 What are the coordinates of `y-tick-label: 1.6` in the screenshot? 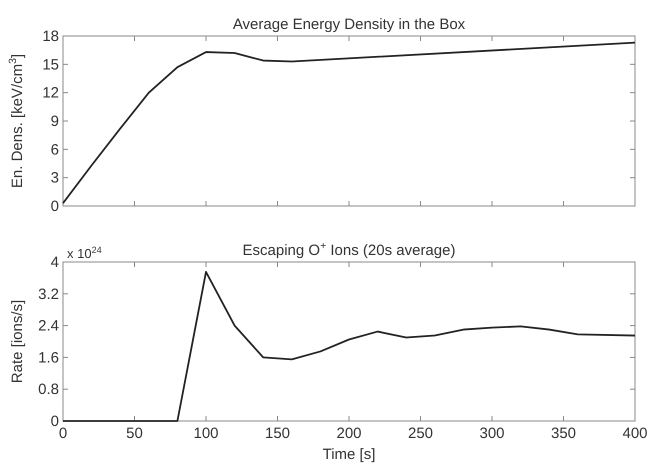 It's located at (48, 357).